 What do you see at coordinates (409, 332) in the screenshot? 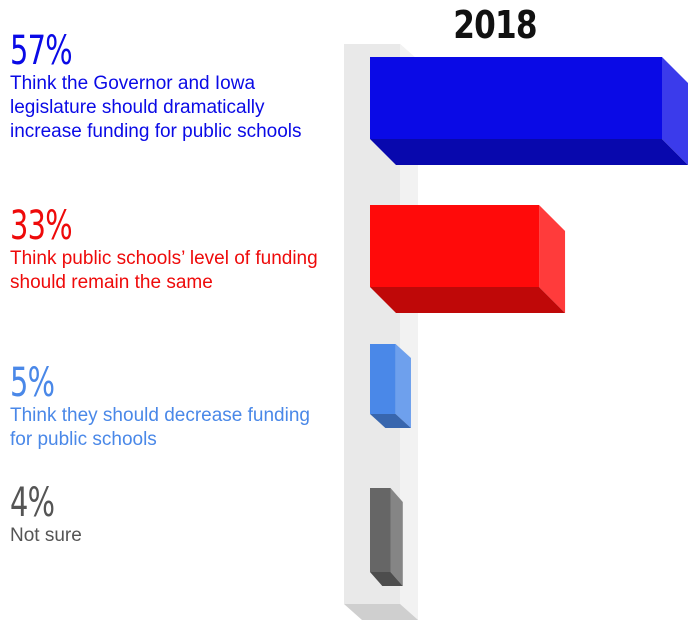
I see `shelf-side` at bounding box center [409, 332].